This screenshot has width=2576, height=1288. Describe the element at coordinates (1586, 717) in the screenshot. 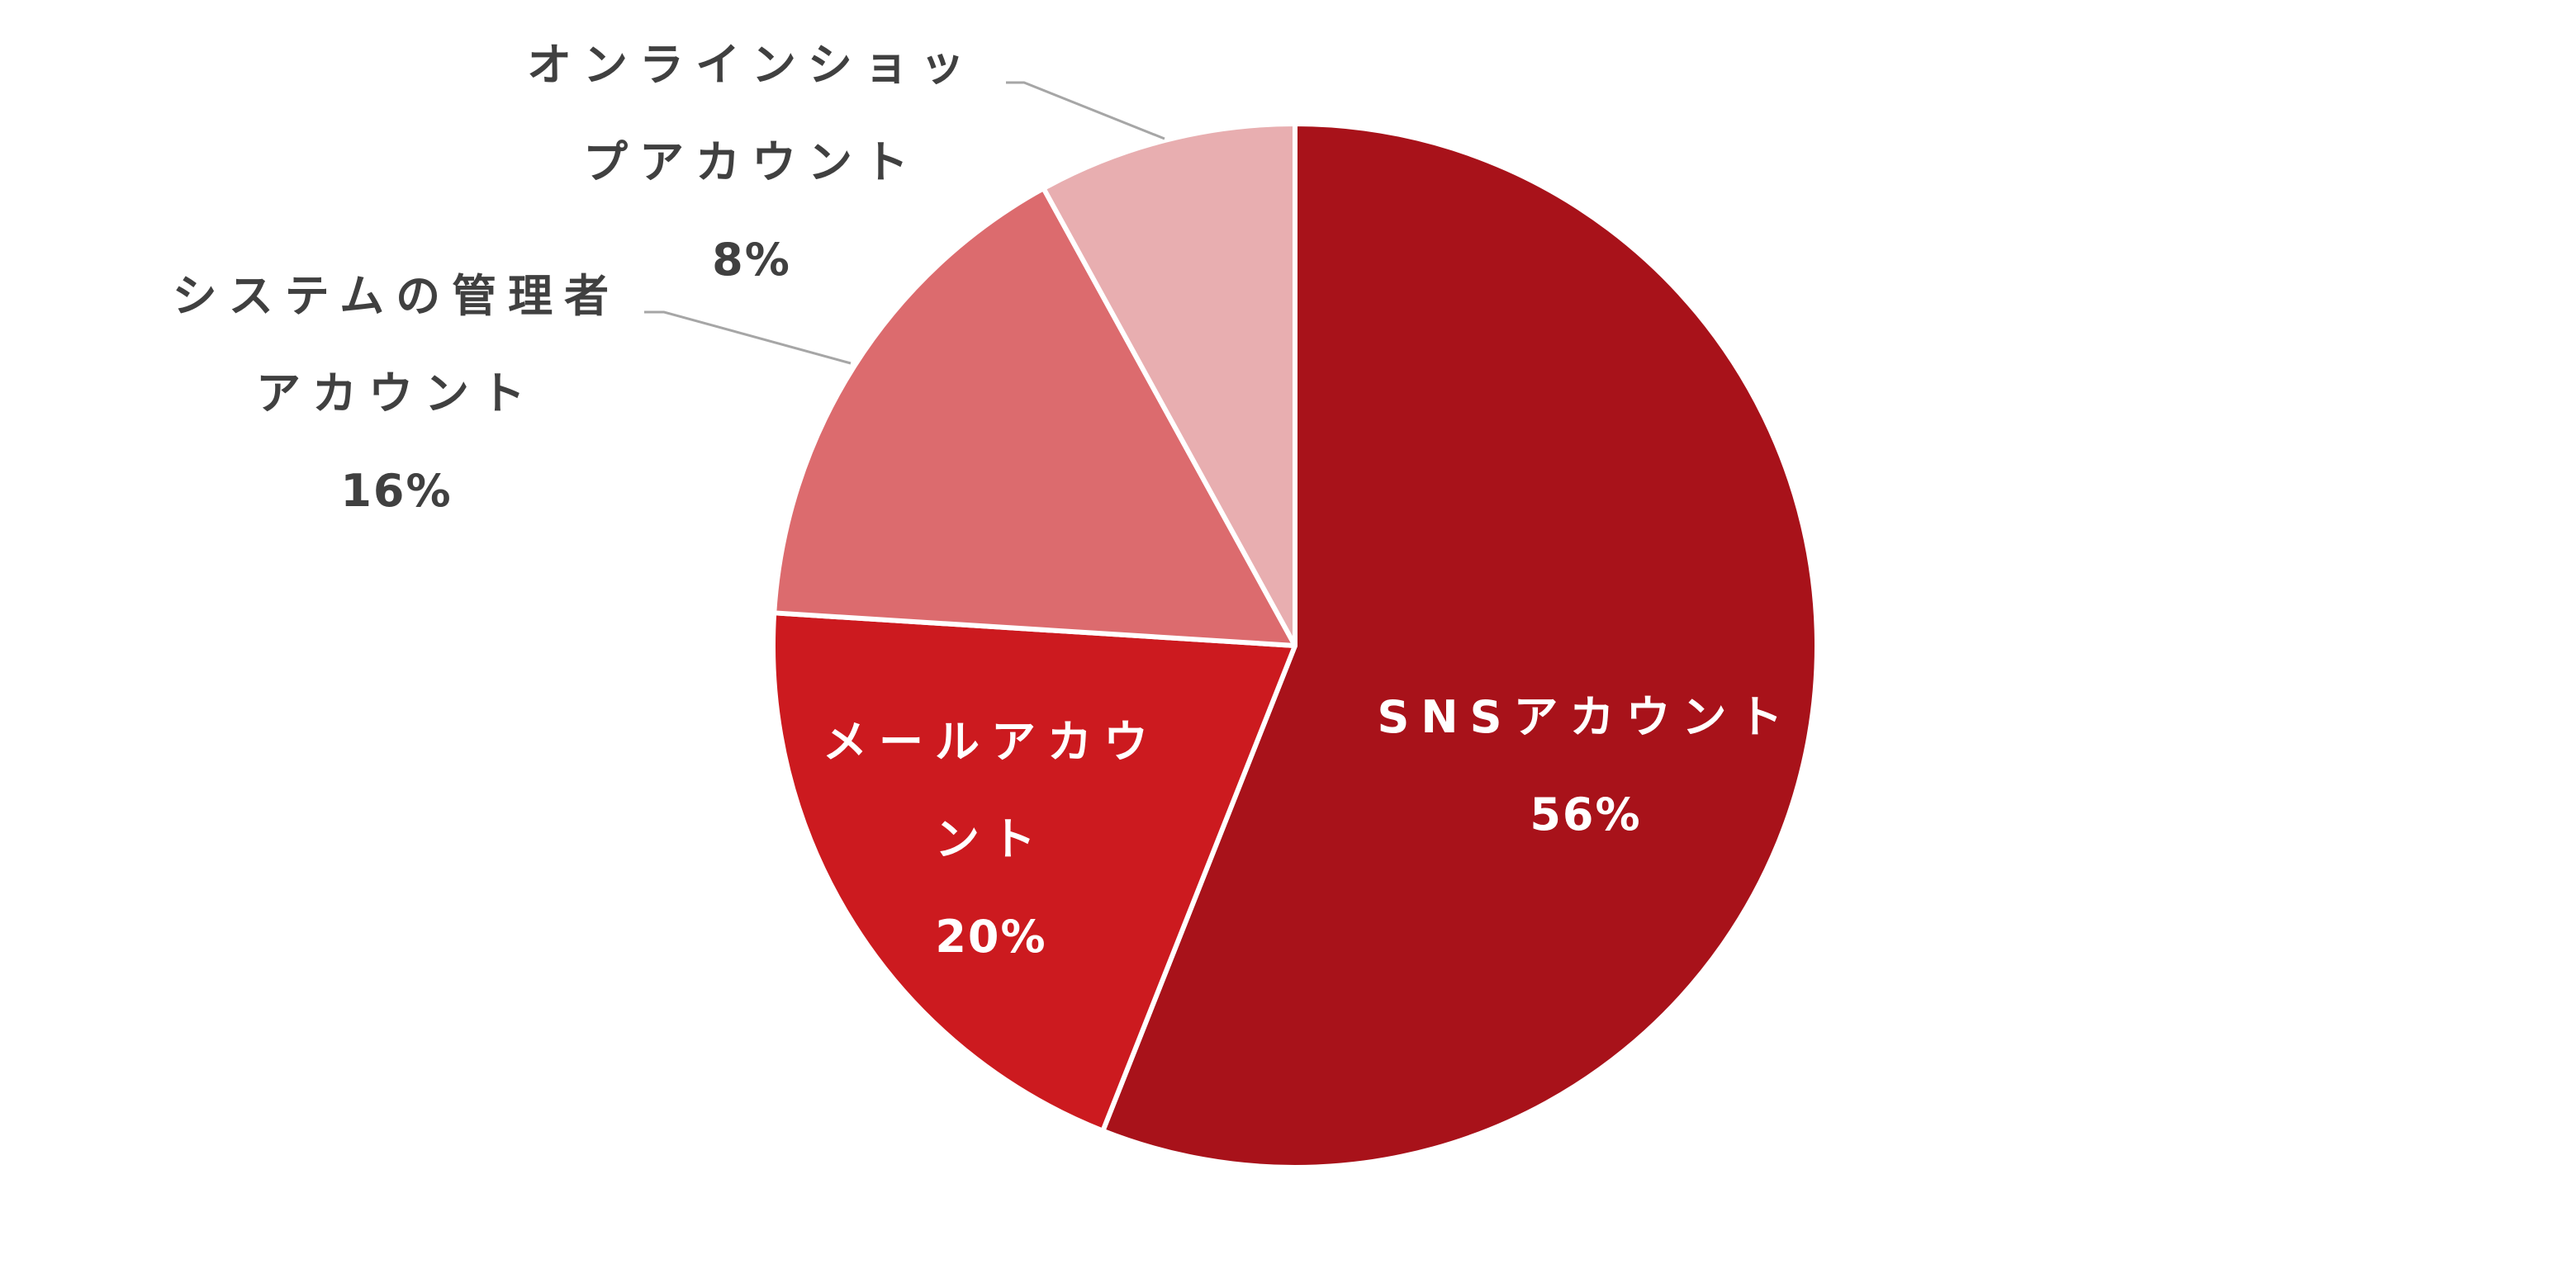

I see `category-label: SNSアカウント` at that location.